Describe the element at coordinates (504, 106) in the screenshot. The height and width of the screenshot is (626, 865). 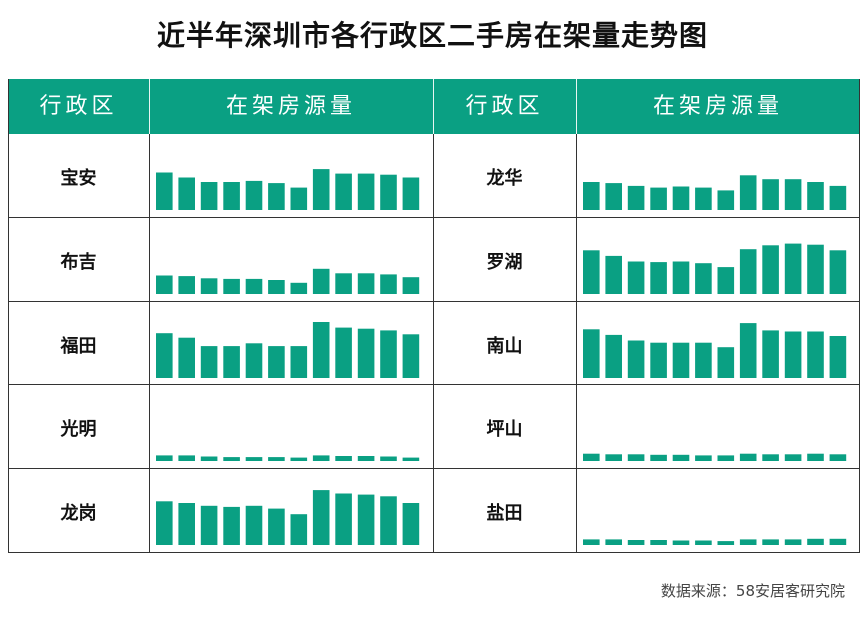
I see `header-region-right: 行政区` at that location.